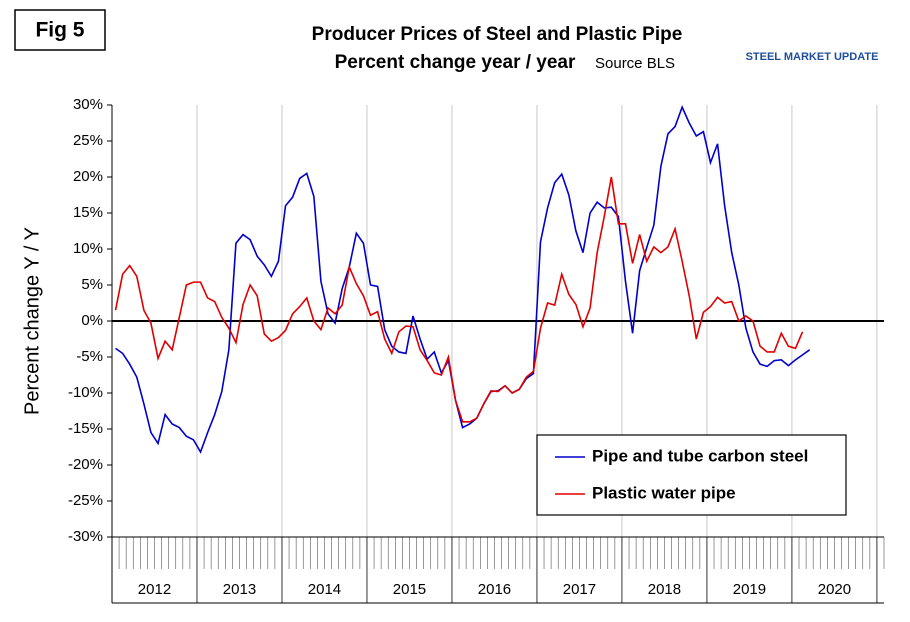  Describe the element at coordinates (239, 589) in the screenshot. I see `x-tick-label: 2013` at that location.